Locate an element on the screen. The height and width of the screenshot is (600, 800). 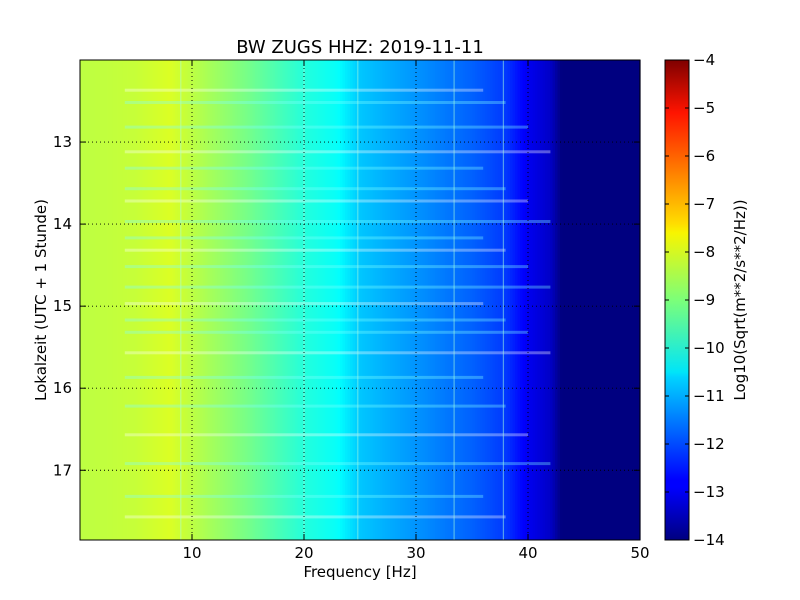
y-tick-label: 17 is located at coordinates (62, 470).